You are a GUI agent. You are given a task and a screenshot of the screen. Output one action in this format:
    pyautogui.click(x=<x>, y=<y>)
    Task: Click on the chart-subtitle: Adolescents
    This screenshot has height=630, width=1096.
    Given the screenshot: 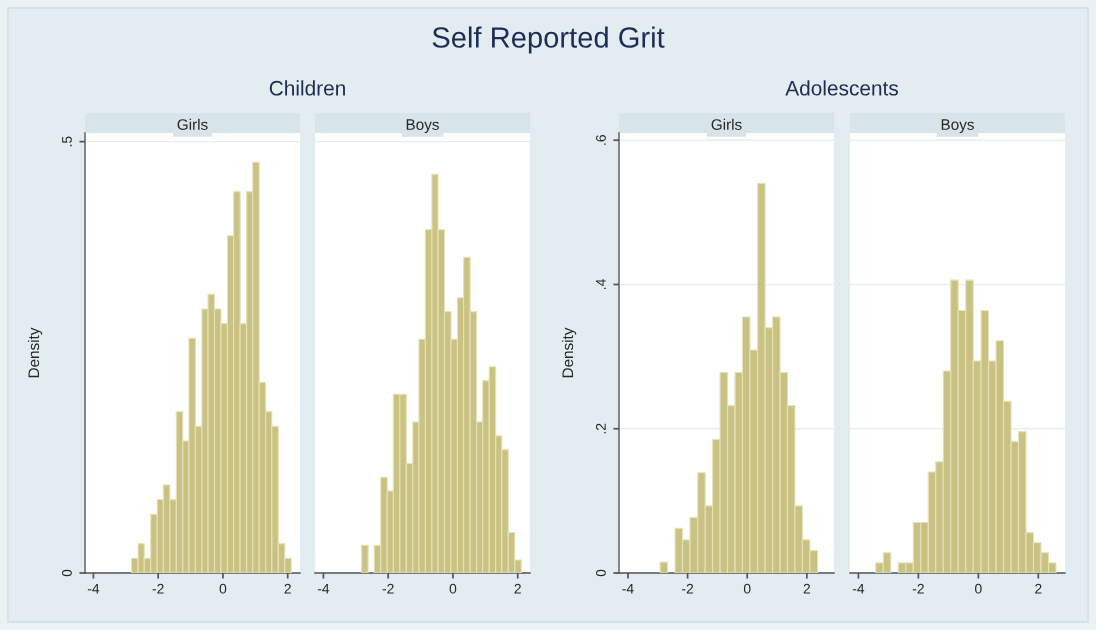 What is the action you would take?
    pyautogui.click(x=841, y=88)
    